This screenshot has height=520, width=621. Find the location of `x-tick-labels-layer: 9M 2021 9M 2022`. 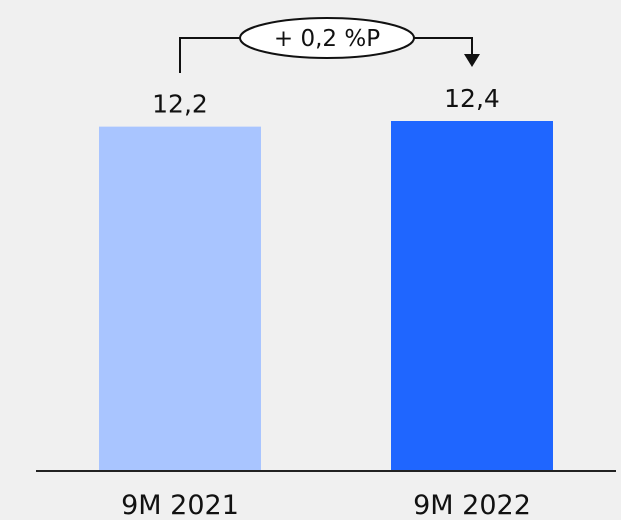

x-tick-labels-layer: 9M 2021 9M 2022 is located at coordinates (326, 505).